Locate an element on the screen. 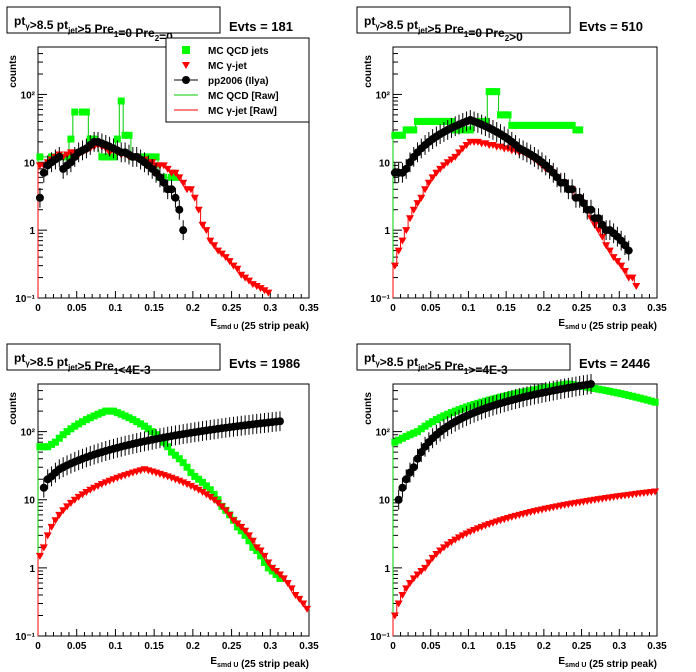  x-tick-label: 0.2 is located at coordinates (193, 646).